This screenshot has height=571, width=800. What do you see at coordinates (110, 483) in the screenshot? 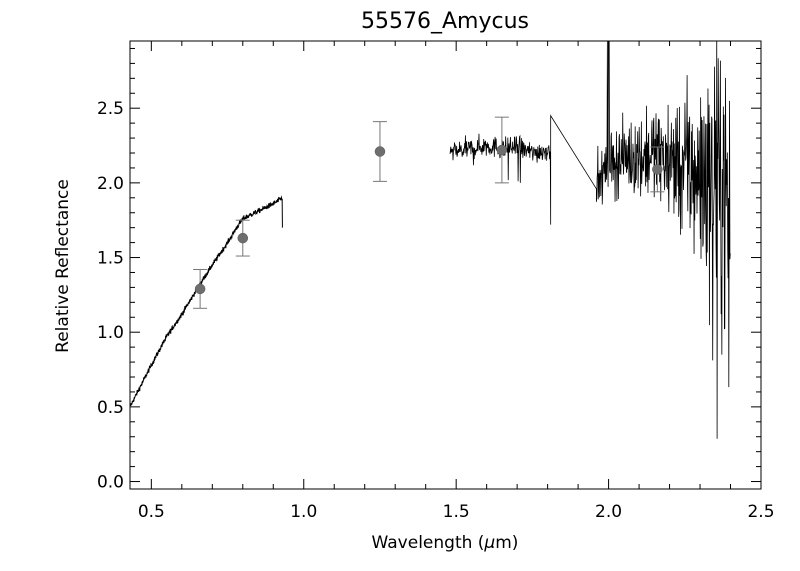
I see `y-tick-label: 0.0` at bounding box center [110, 483].